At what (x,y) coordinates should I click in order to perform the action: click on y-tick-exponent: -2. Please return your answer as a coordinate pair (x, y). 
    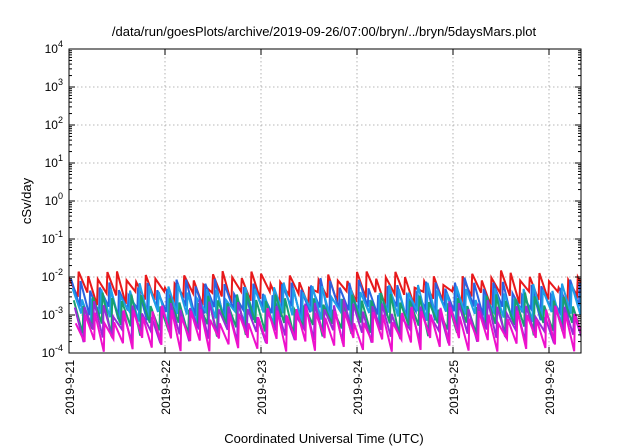
    Looking at the image, I should click on (59, 272).